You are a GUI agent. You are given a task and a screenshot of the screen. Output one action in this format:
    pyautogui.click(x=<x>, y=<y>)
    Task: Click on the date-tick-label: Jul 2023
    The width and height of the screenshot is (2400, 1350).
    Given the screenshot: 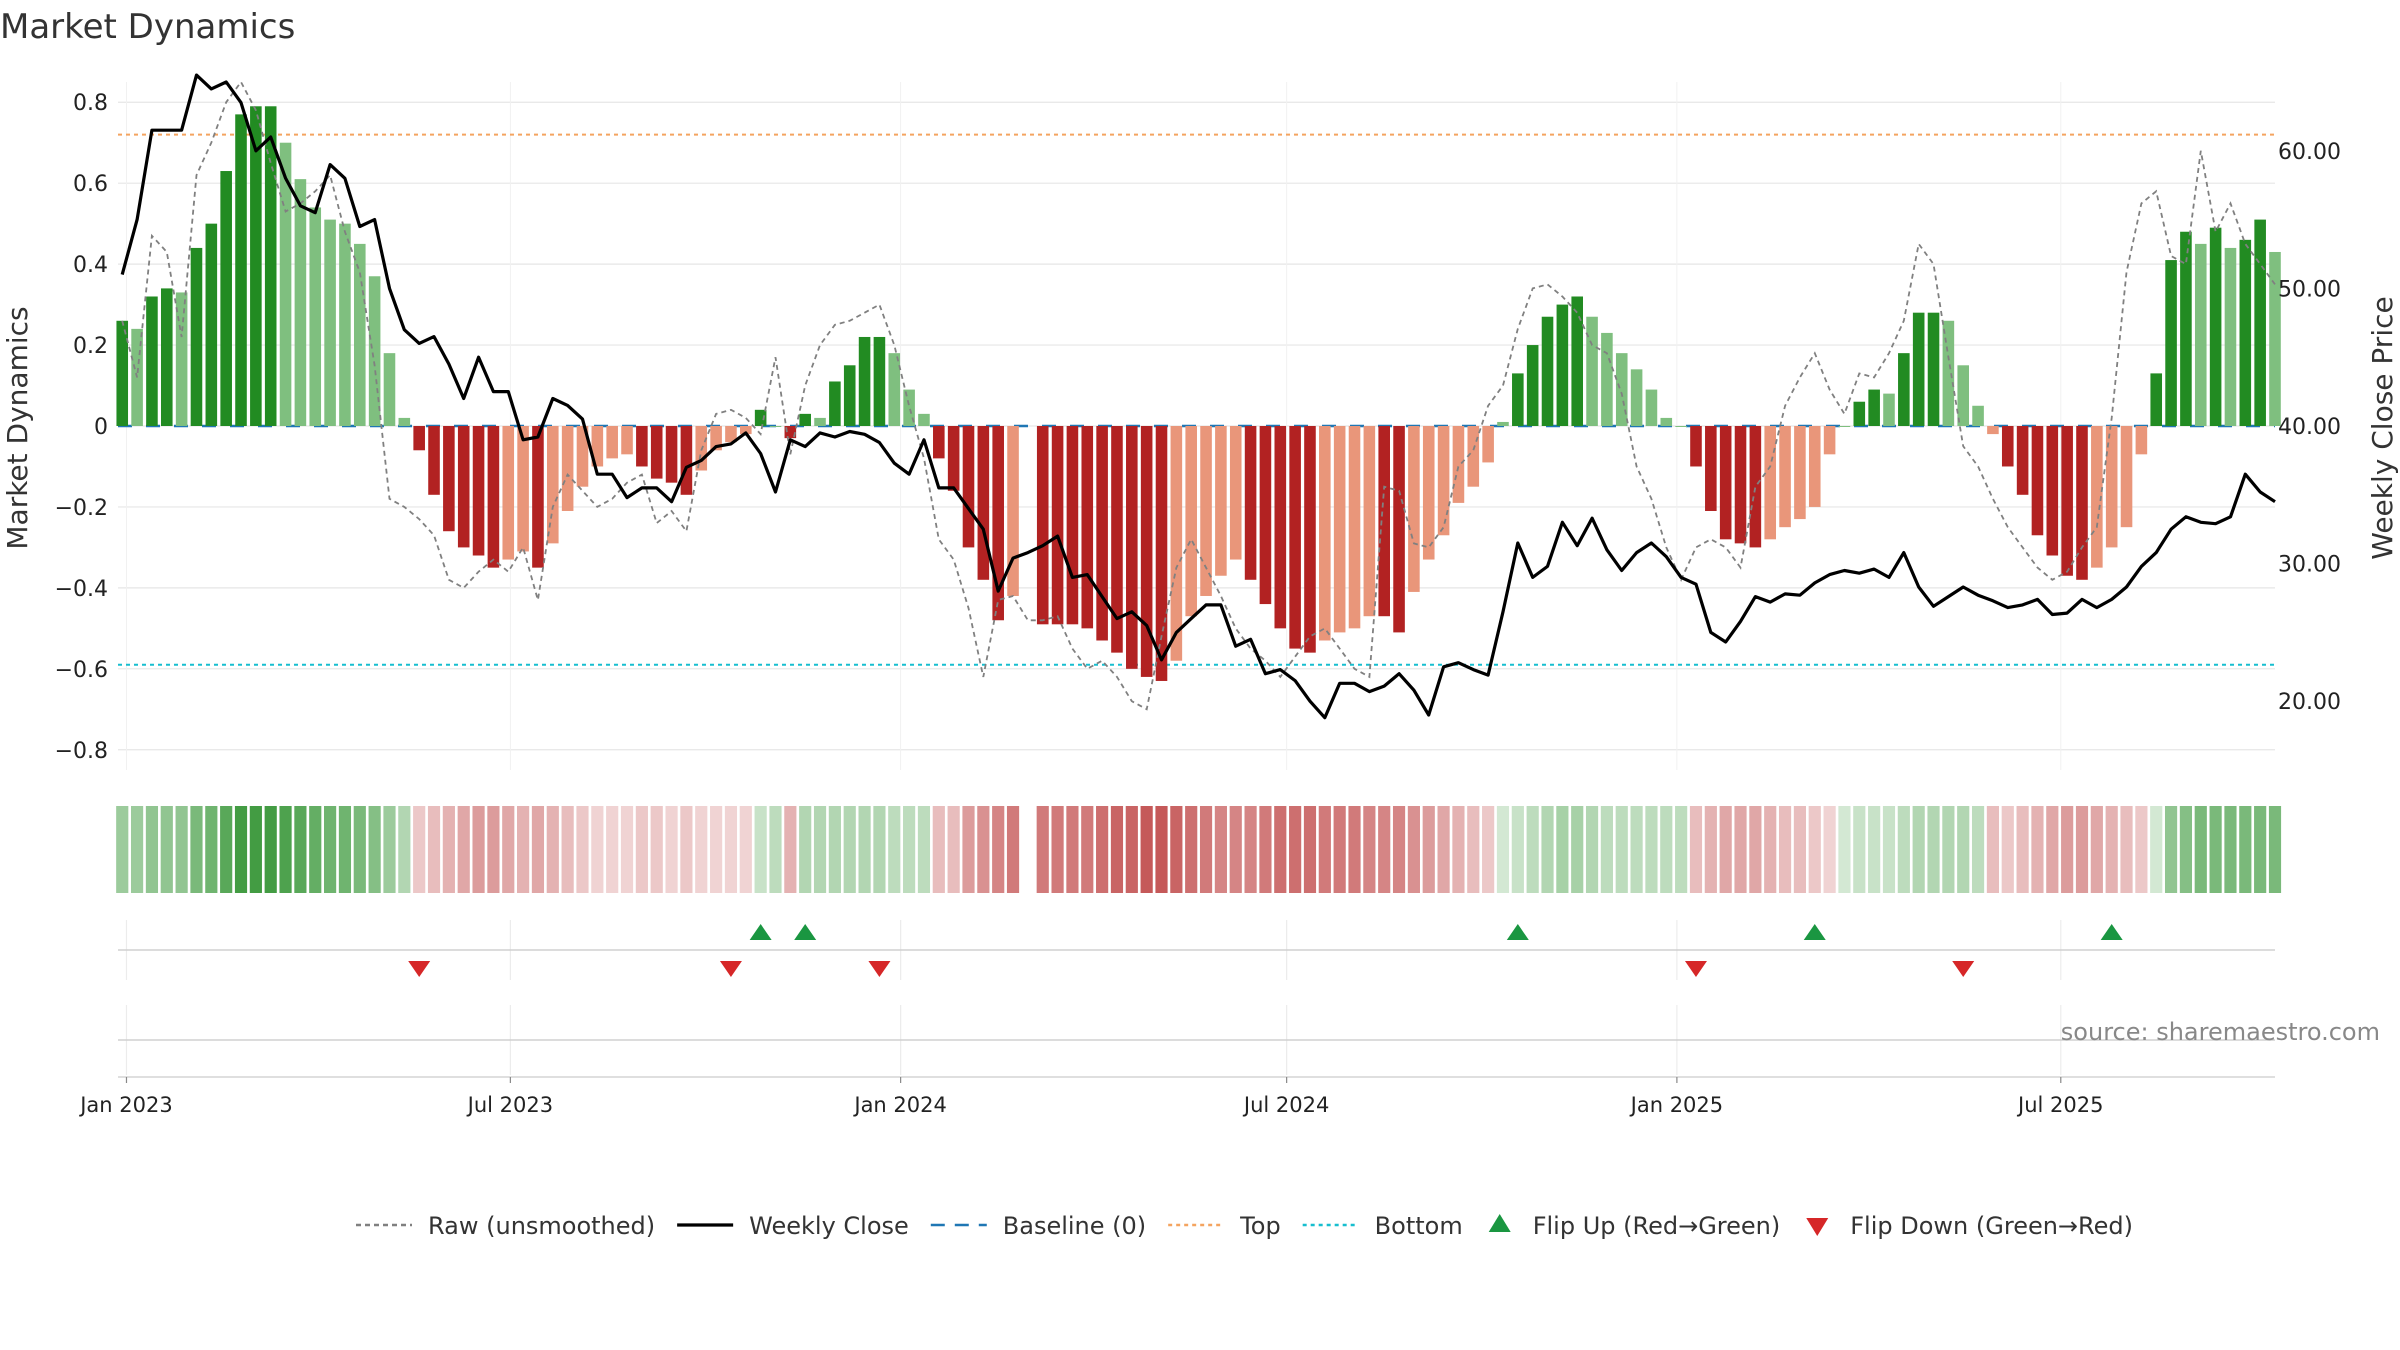 What is the action you would take?
    pyautogui.click(x=509, y=1105)
    